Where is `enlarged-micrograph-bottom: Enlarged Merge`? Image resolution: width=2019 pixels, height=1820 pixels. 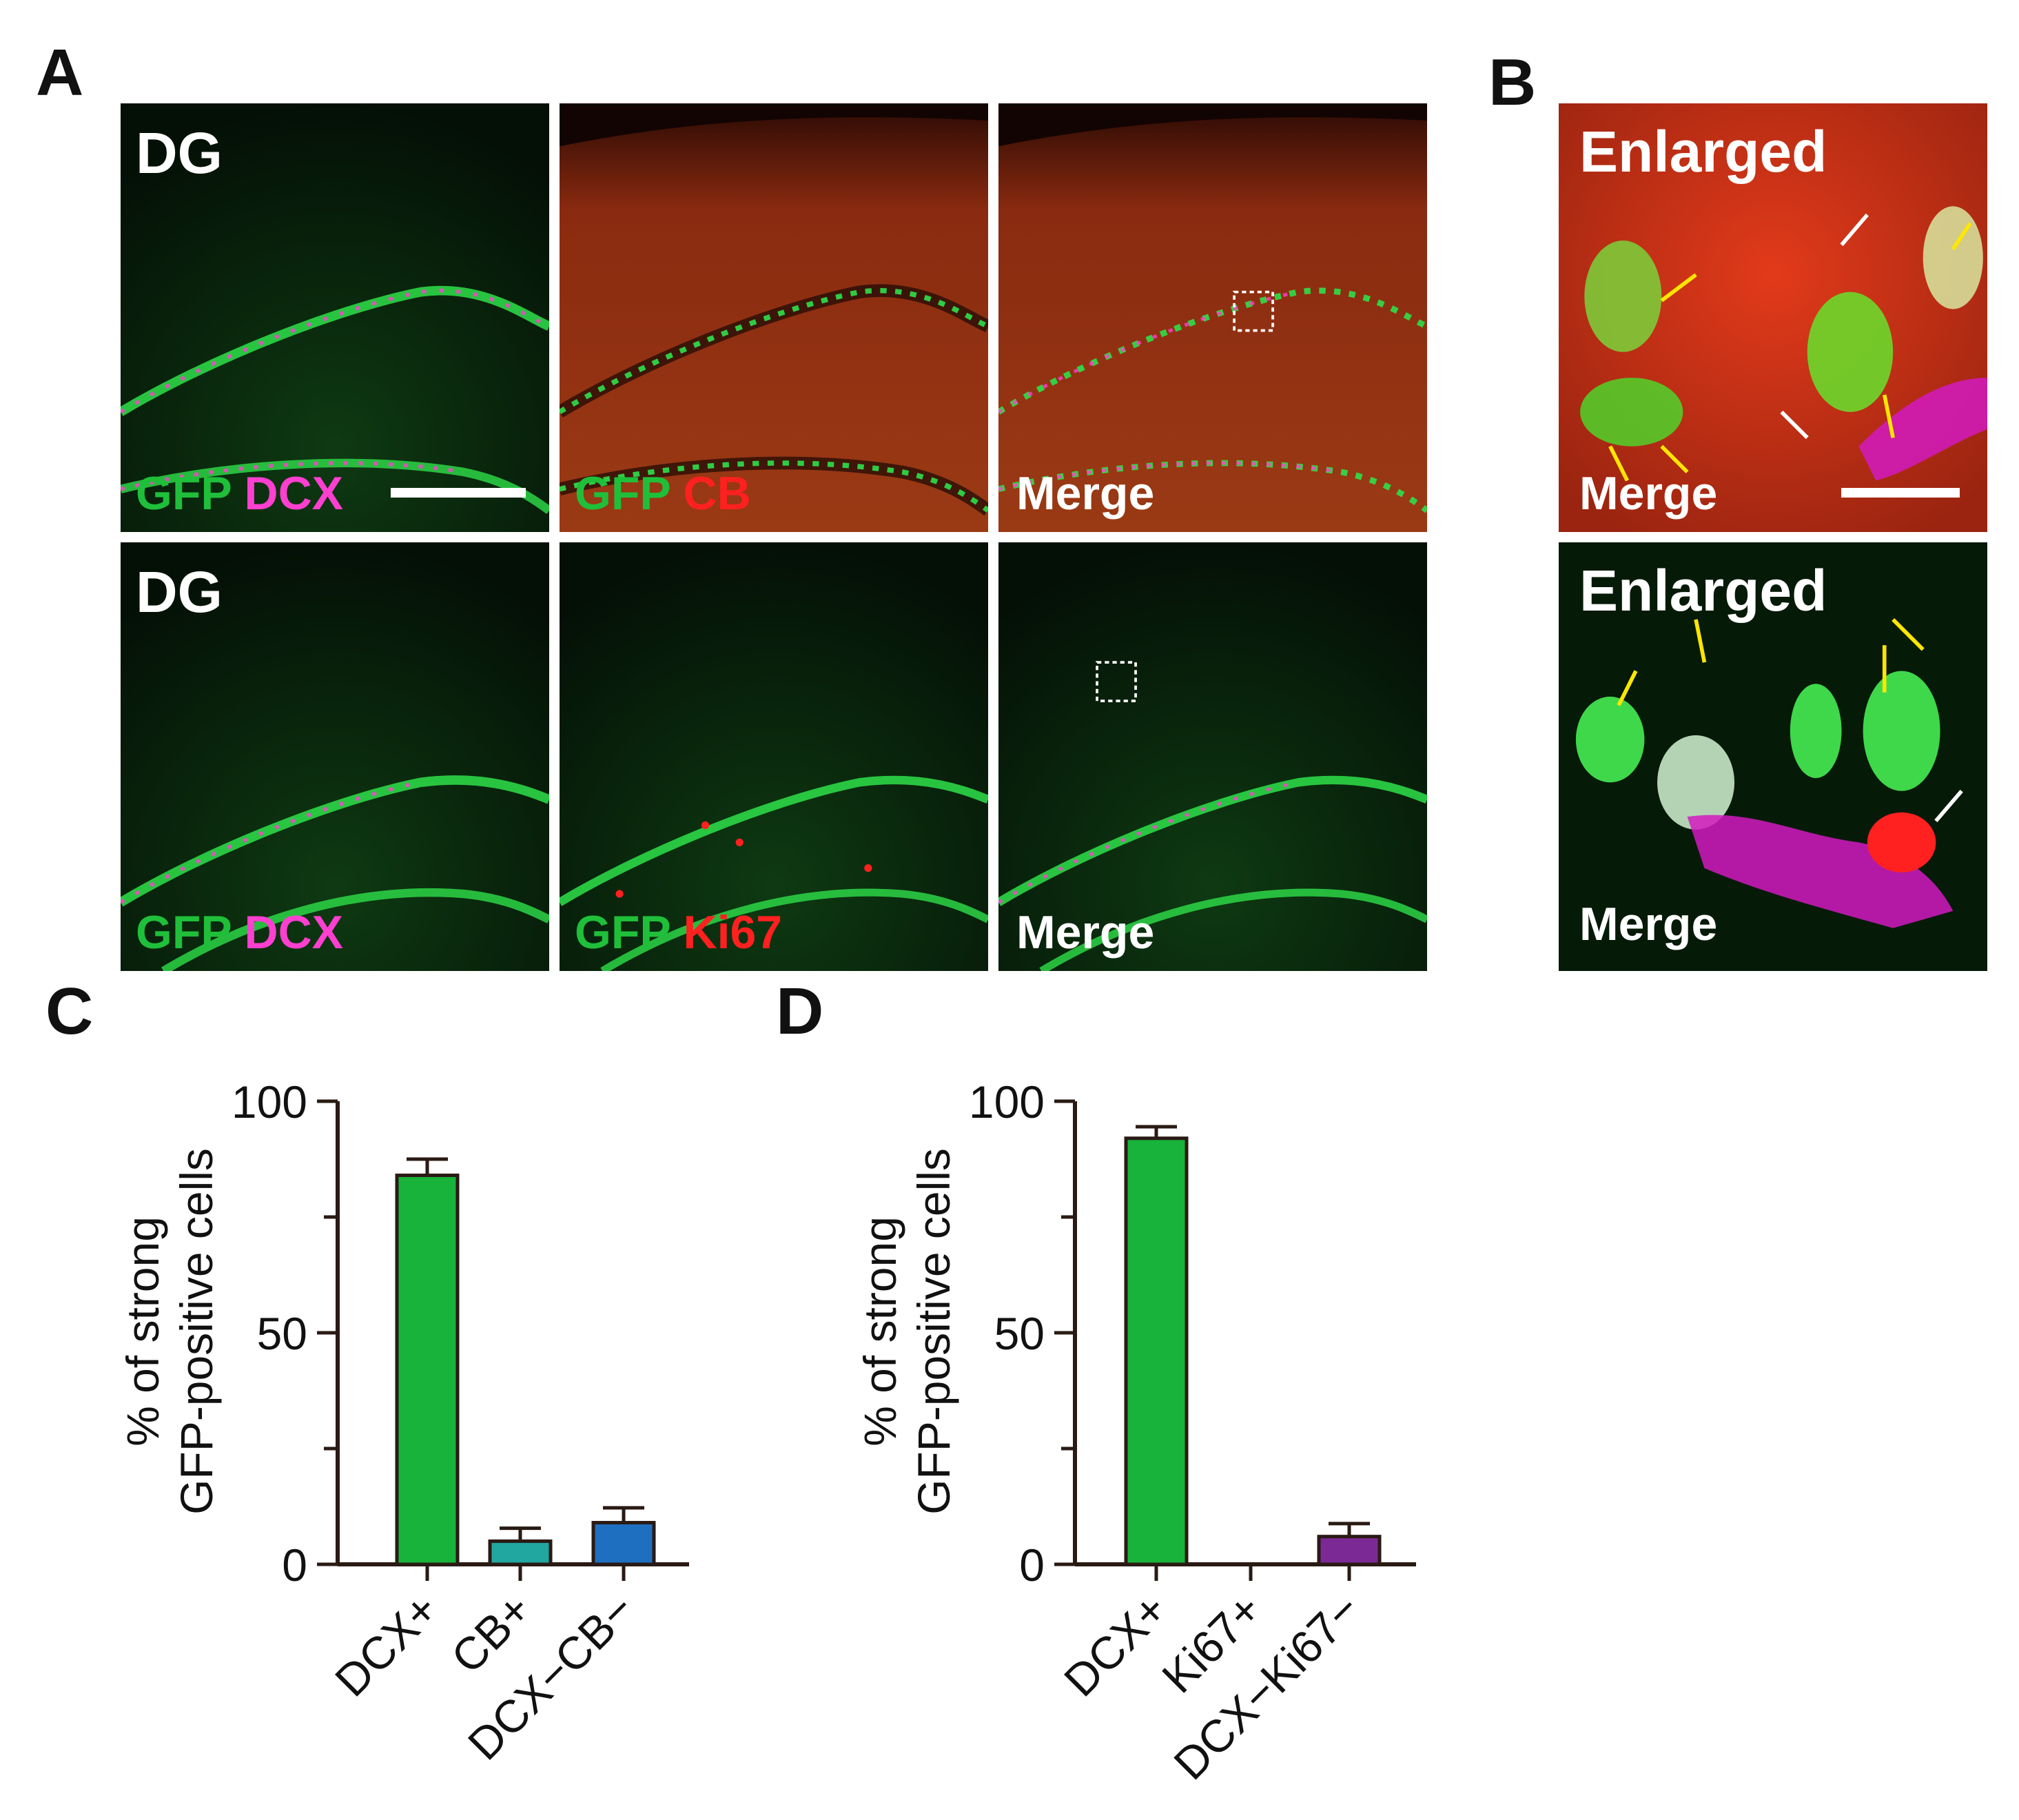
enlarged-micrograph-bottom: Enlarged Merge is located at coordinates (1773, 756).